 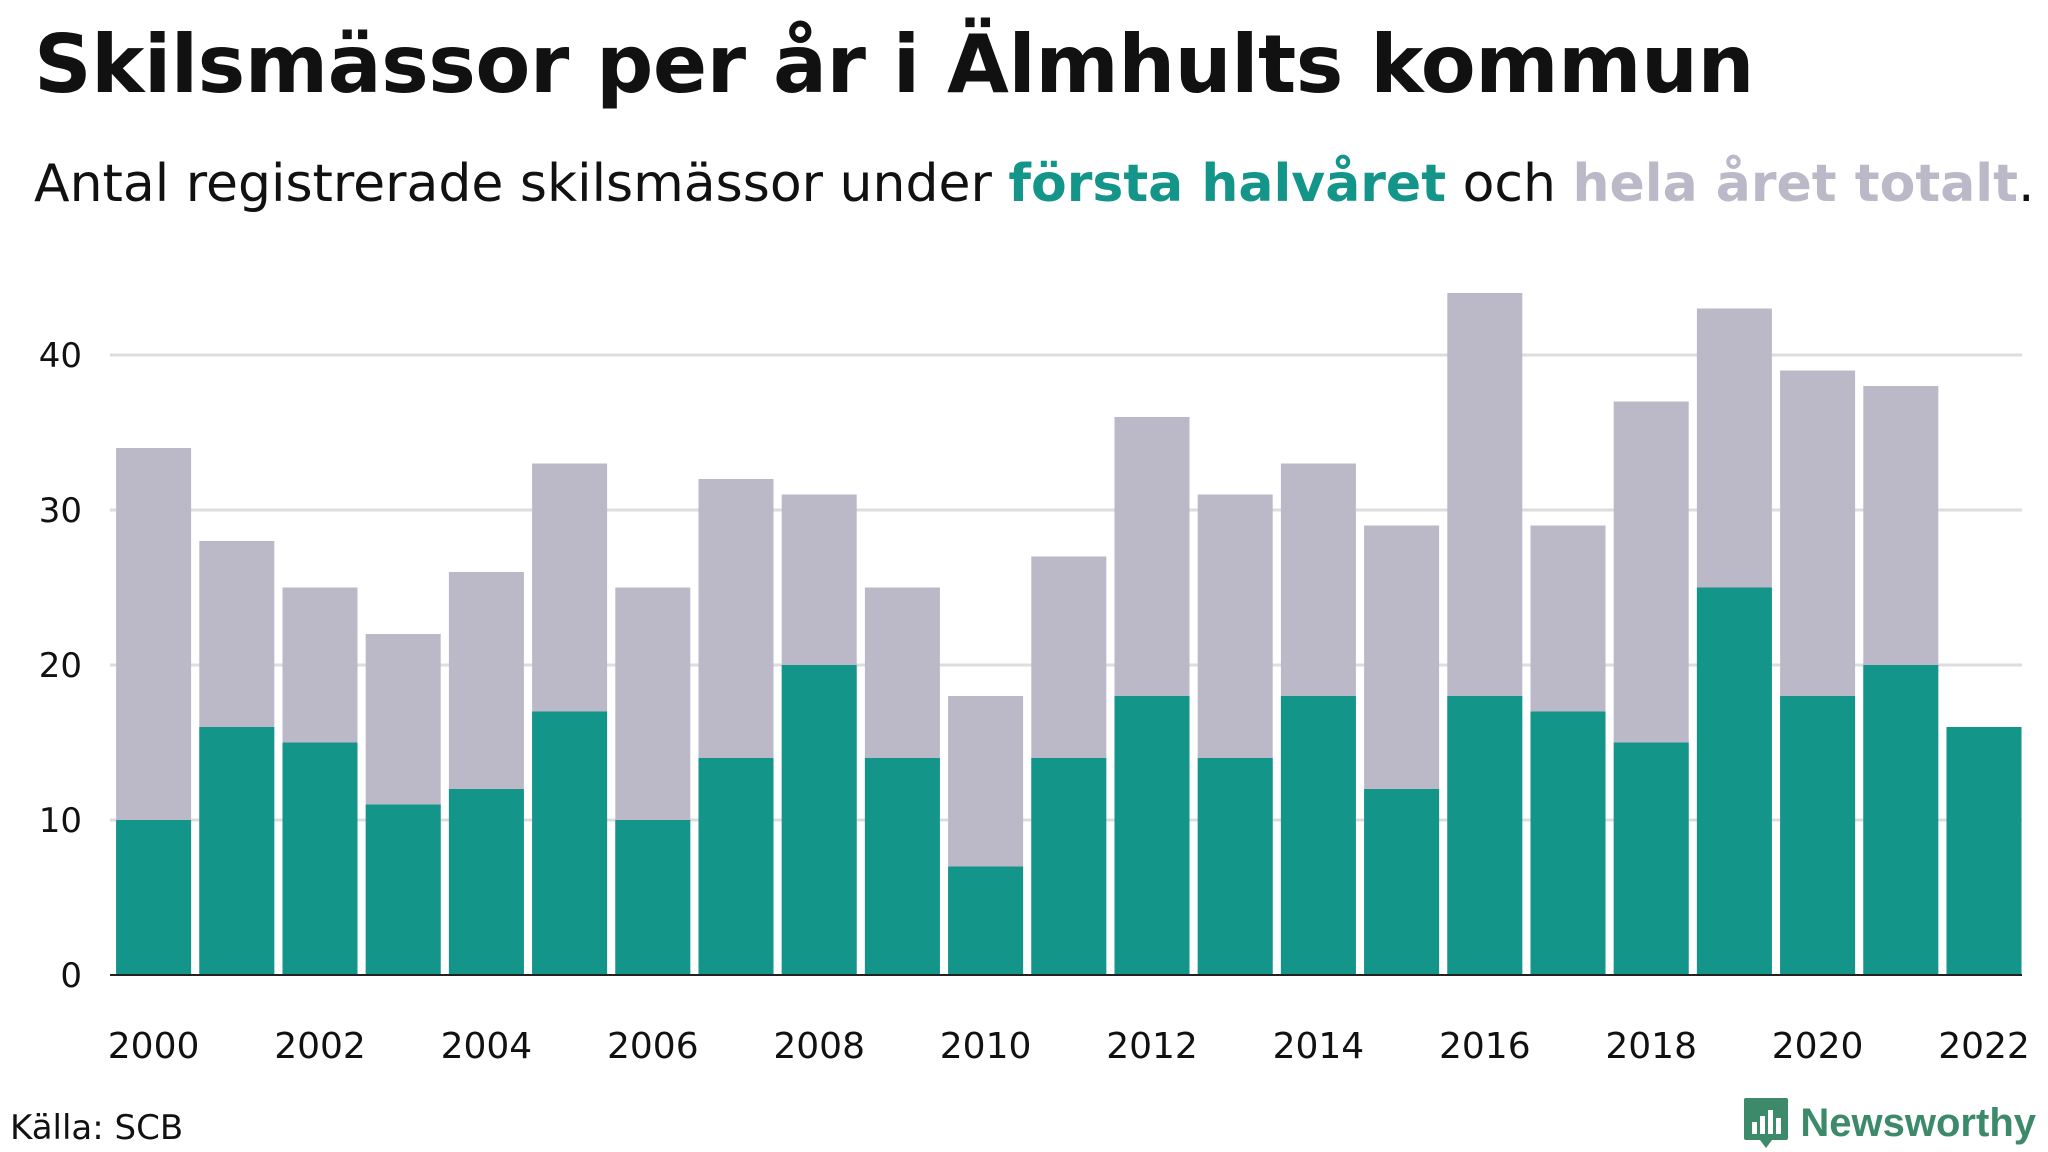 I want to click on subtitle-middle: och, so click(x=1509, y=184).